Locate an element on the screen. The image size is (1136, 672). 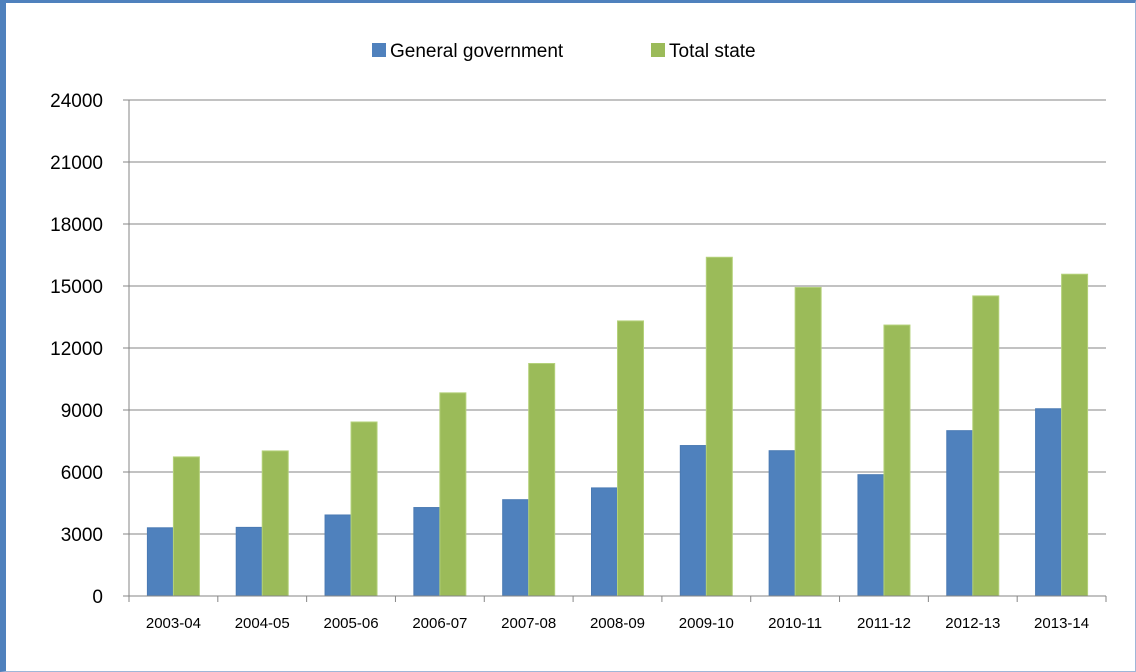
y-axis-ticks: 0 3000 6000 9000 12000 15000 18000 21000 24000 is located at coordinates (76, 349).